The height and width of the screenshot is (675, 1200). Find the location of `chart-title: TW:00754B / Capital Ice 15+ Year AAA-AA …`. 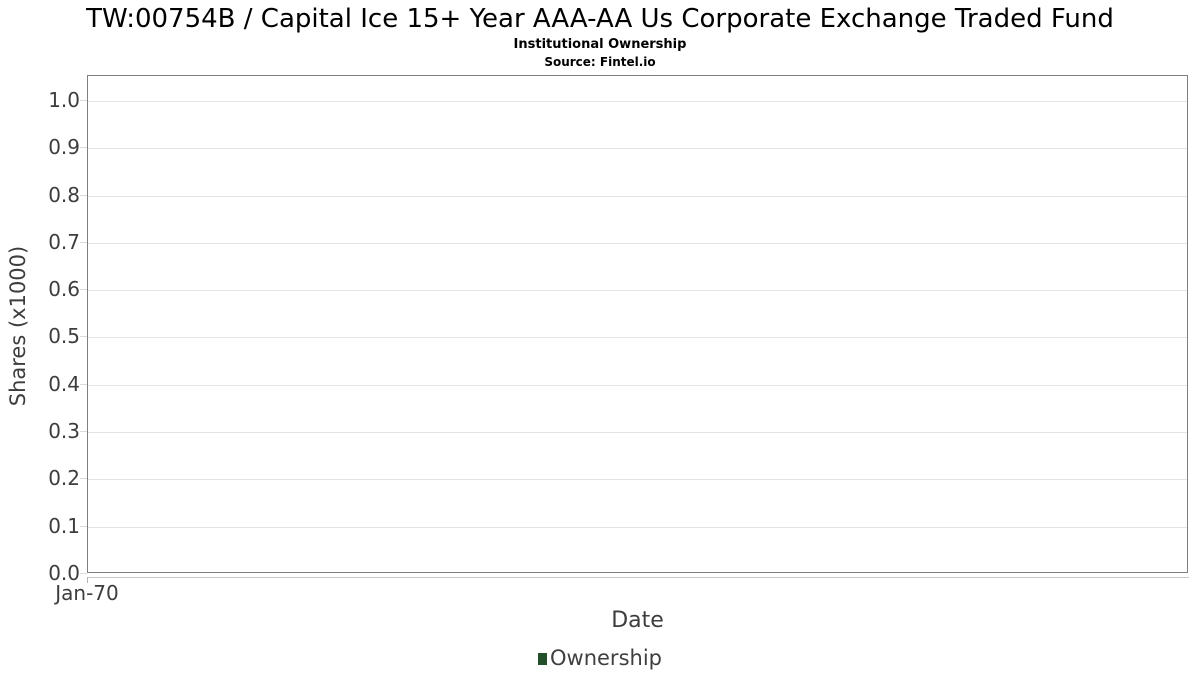

chart-title: TW:00754B / Capital Ice 15+ Year AAA-AA … is located at coordinates (600, 19).